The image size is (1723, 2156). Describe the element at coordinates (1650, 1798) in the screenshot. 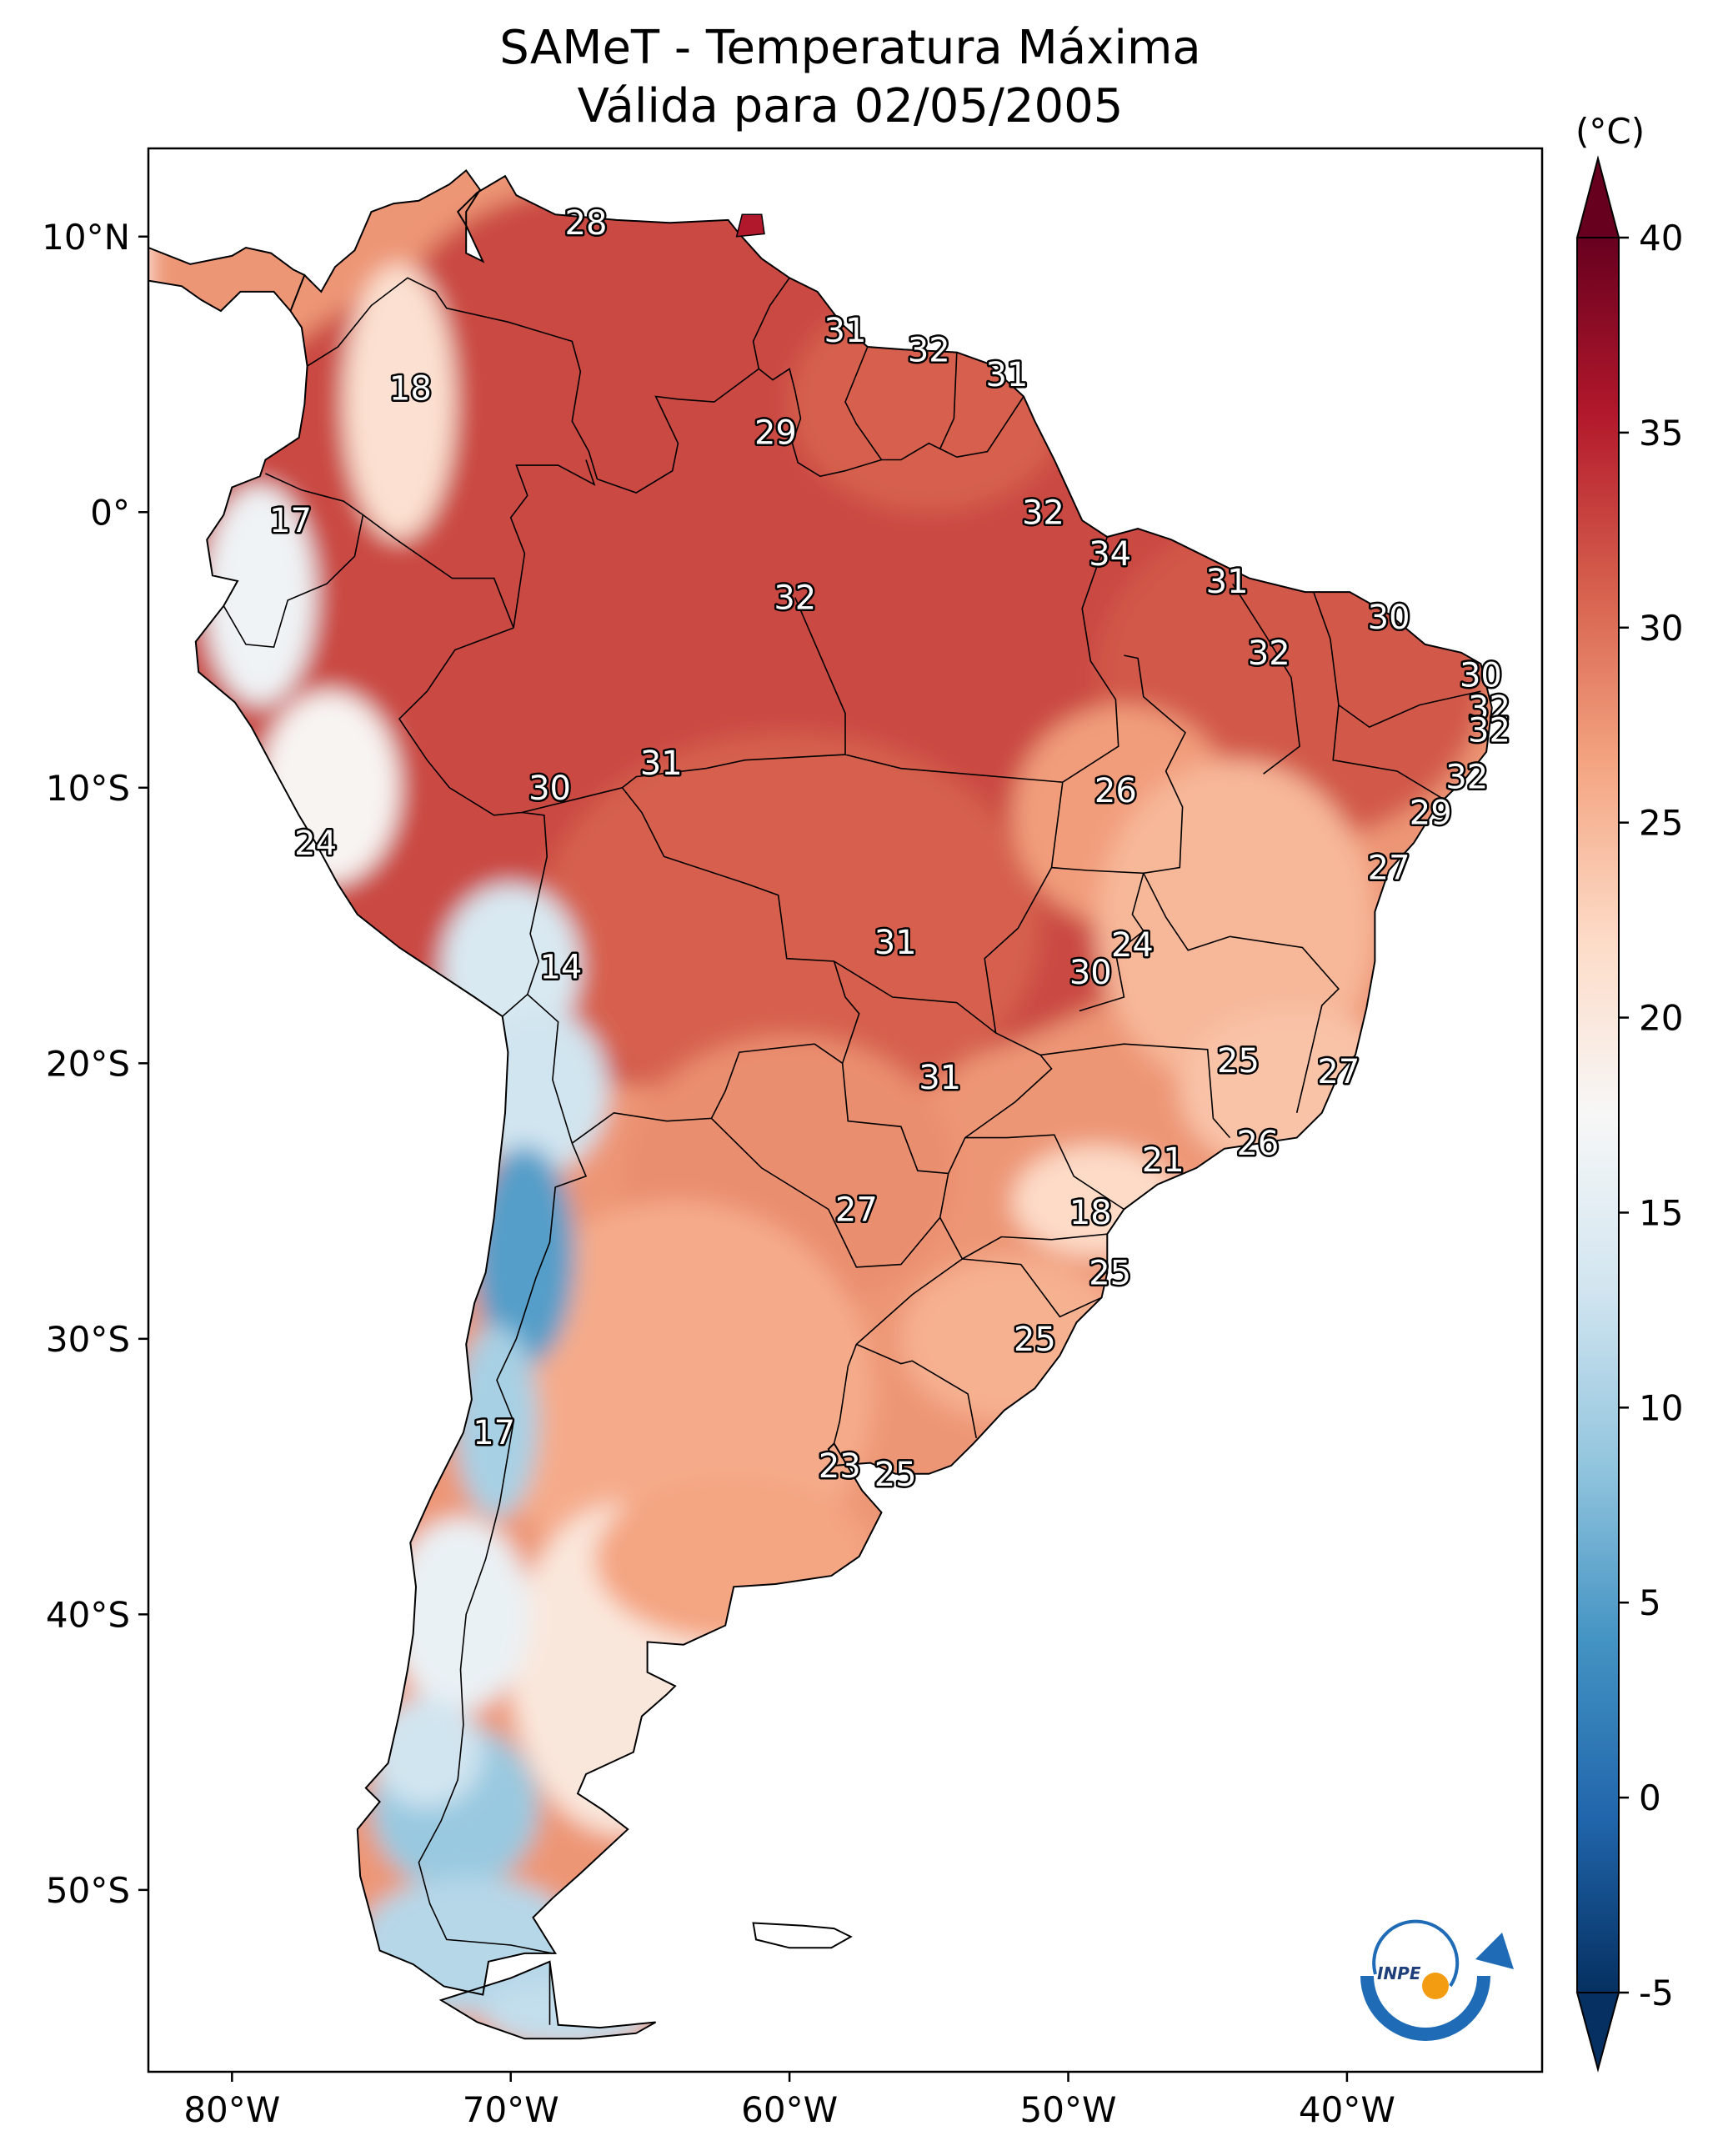

I see `colorbar-tick-label: 0` at that location.